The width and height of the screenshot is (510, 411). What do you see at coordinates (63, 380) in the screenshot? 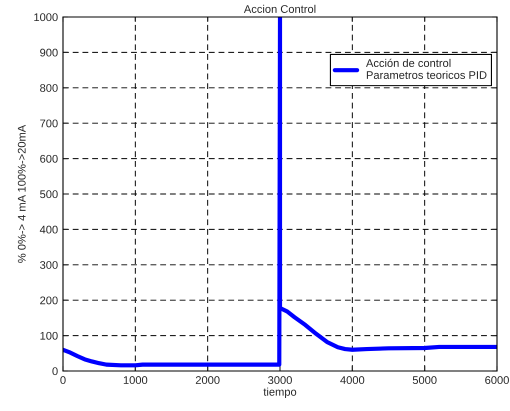
I see `x-tick-label: 0` at bounding box center [63, 380].